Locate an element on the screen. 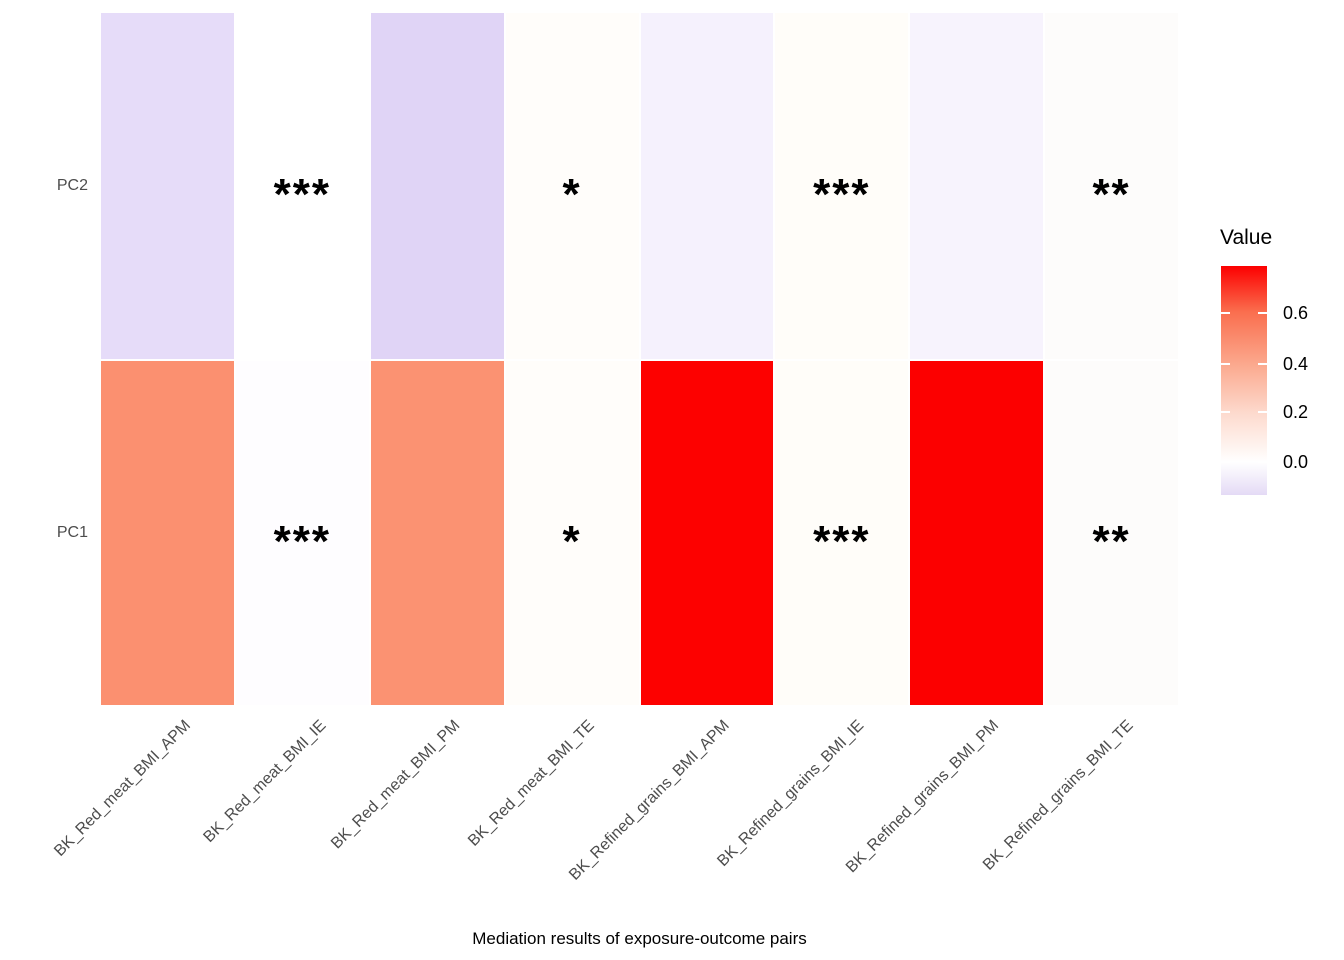 This screenshot has height=960, width=1344. x-axis-tick-label: BK_Red_meat_BMI_PM is located at coordinates (396, 785).